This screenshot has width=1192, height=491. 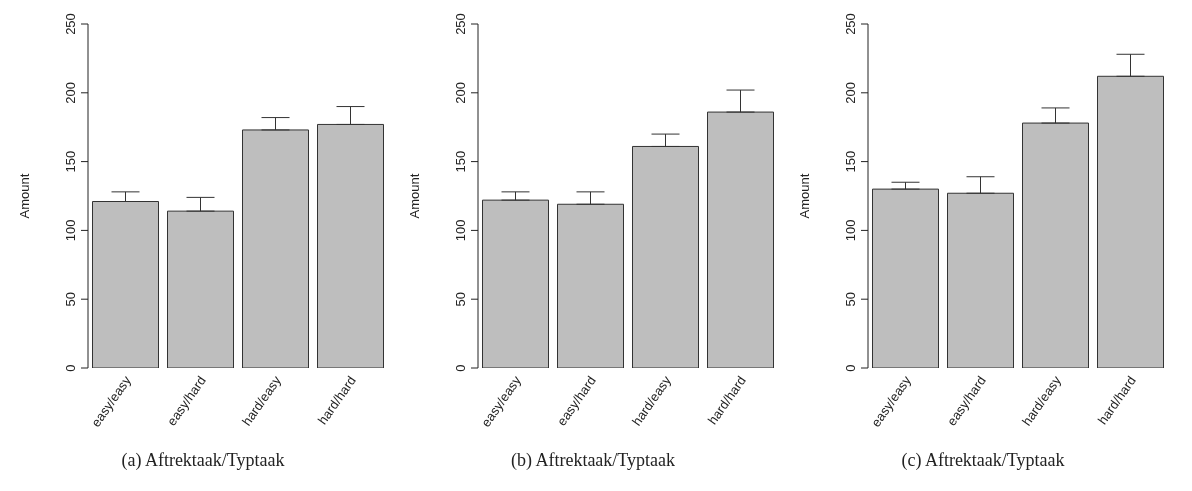 I want to click on text: (b) Aftrektaak/Typtaak, so click(x=593, y=460).